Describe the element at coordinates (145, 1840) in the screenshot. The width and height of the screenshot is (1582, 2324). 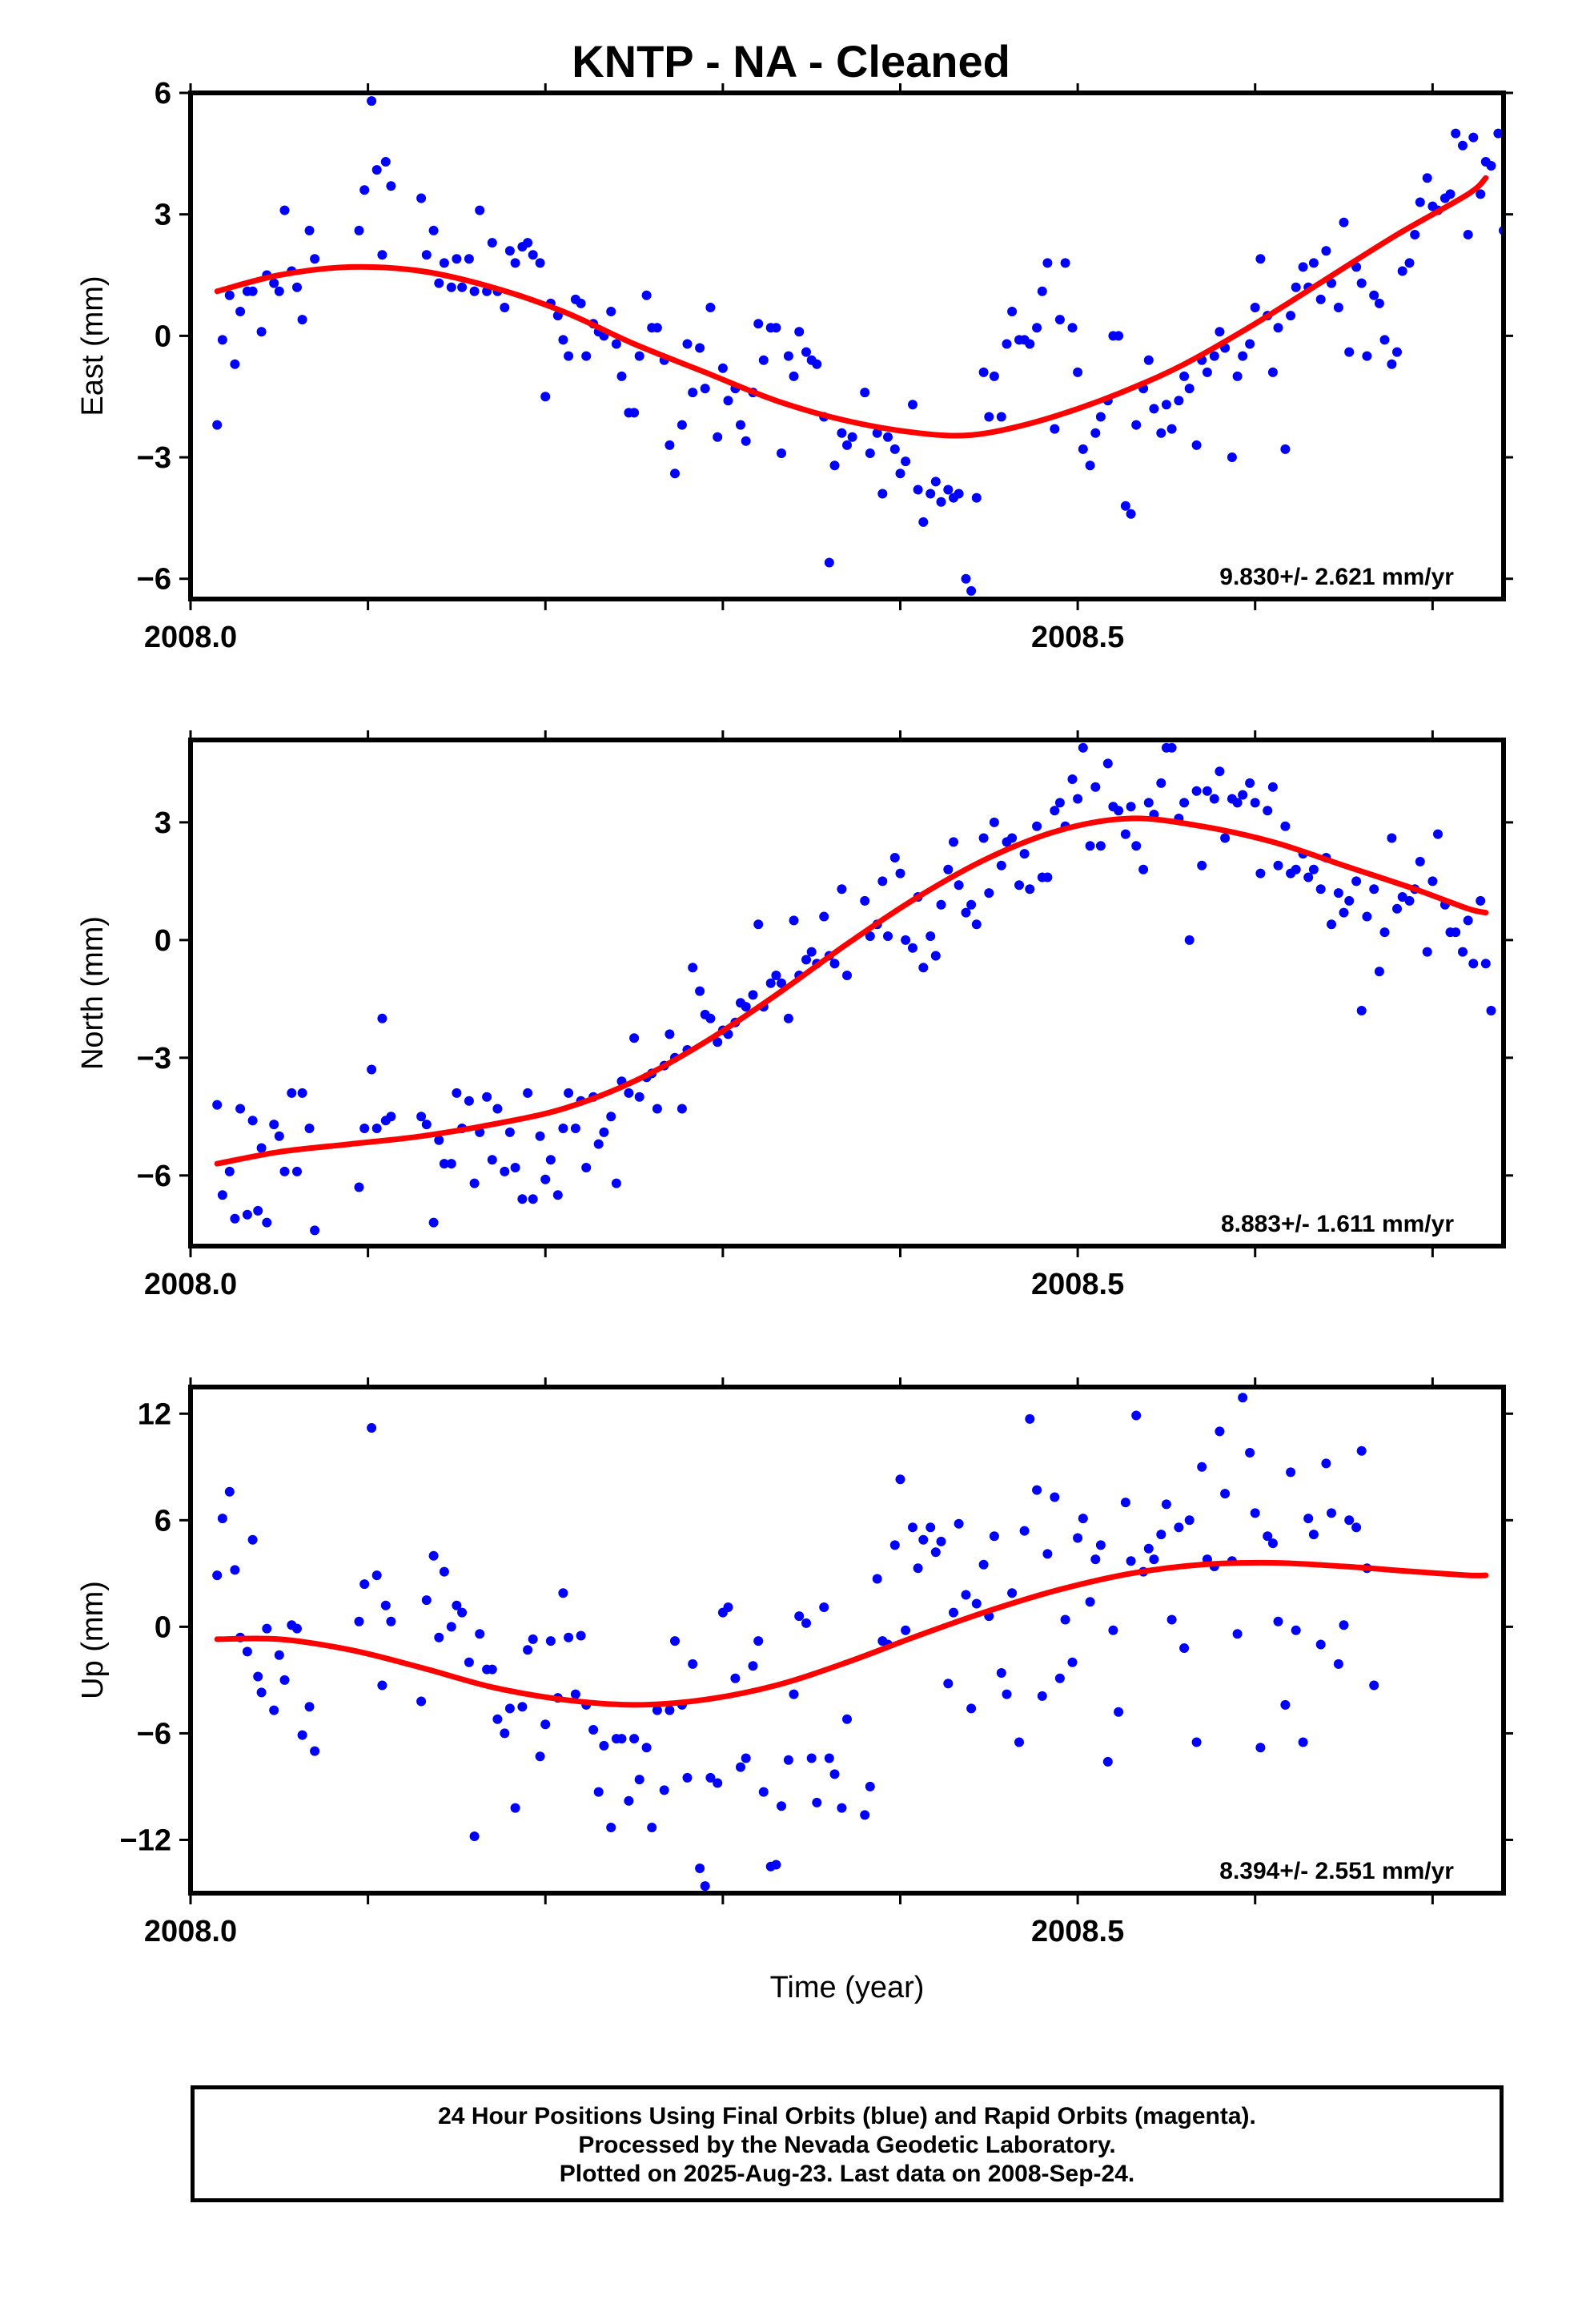
I see `y-tick-label: −12` at that location.